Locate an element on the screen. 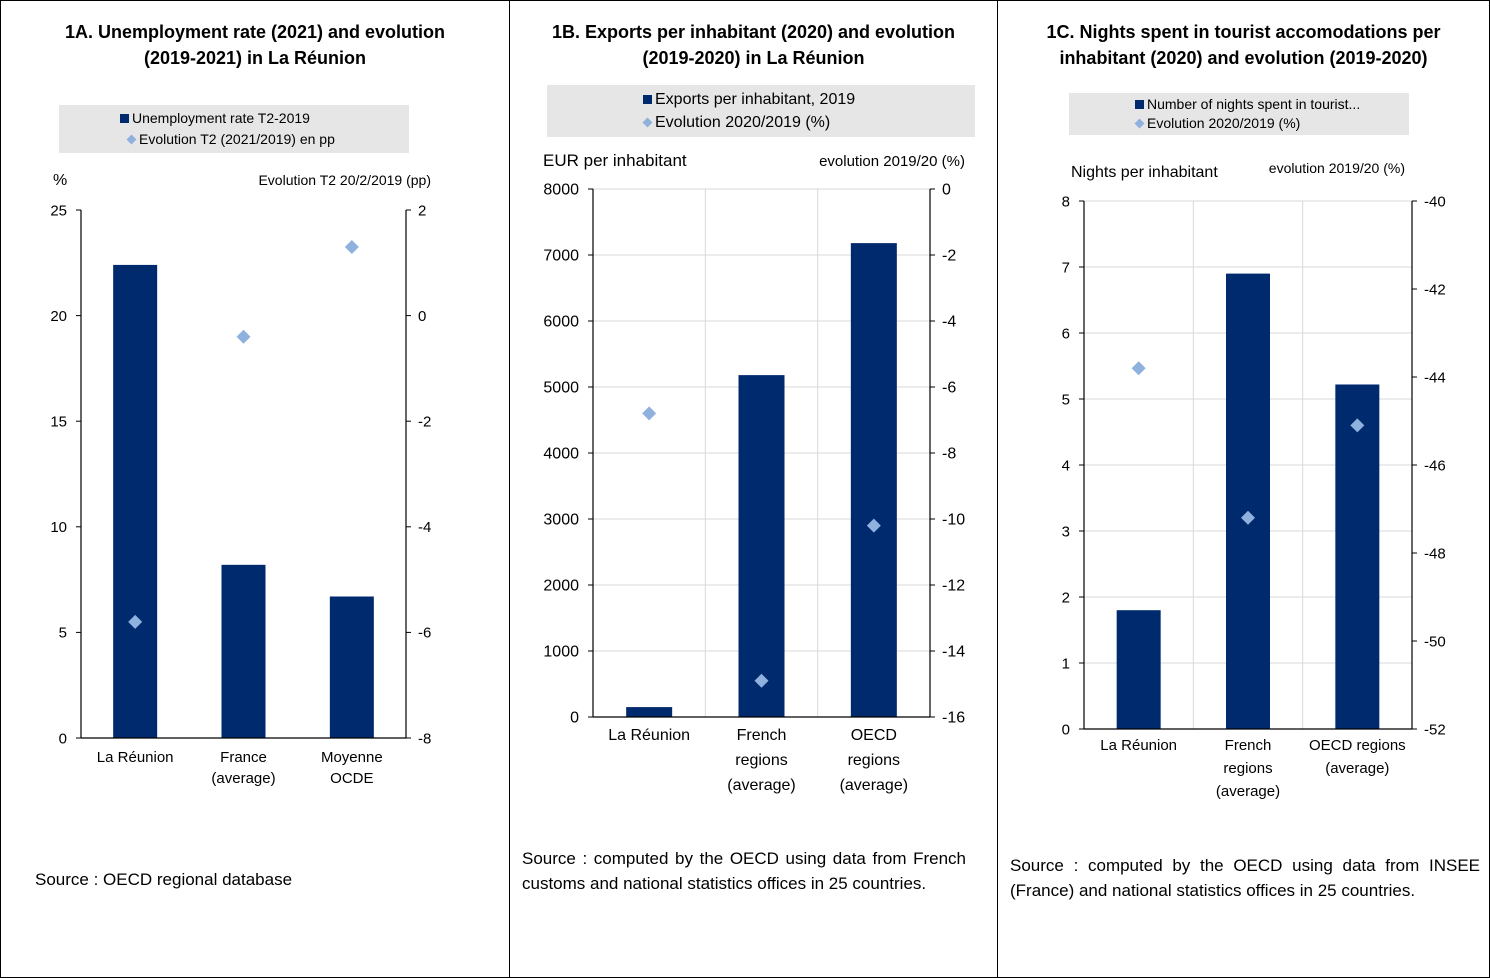  y-tick-label-right: -48 is located at coordinates (1435, 553).